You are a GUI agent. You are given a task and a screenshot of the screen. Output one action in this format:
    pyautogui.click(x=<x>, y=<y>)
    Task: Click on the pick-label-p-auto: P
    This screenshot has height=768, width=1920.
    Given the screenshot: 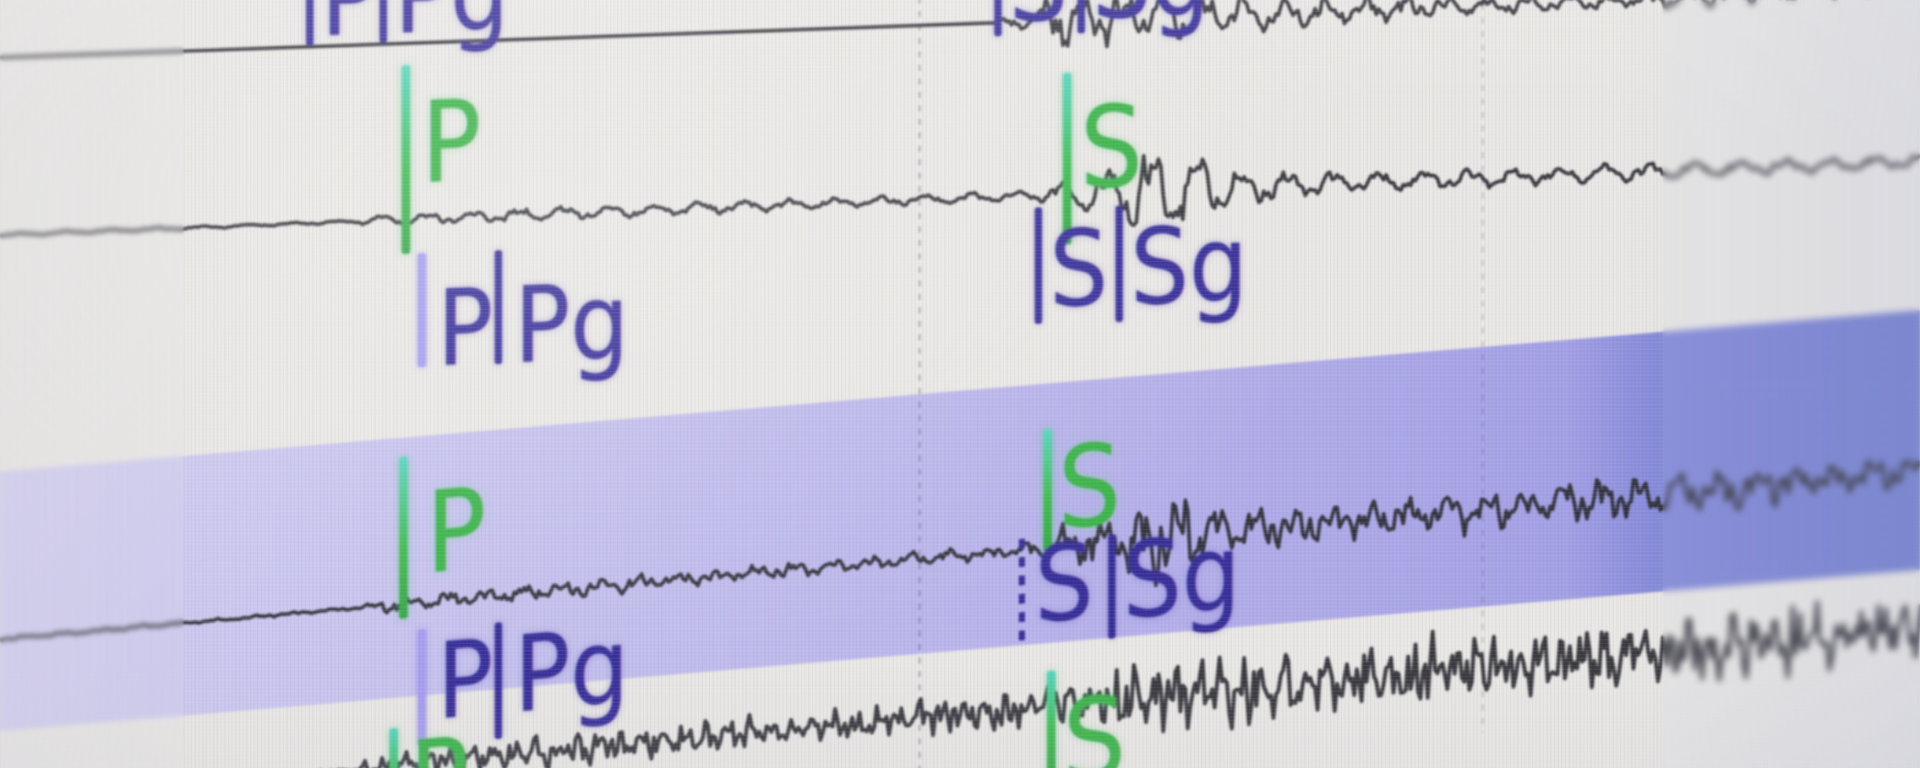 What is the action you would take?
    pyautogui.click(x=439, y=740)
    